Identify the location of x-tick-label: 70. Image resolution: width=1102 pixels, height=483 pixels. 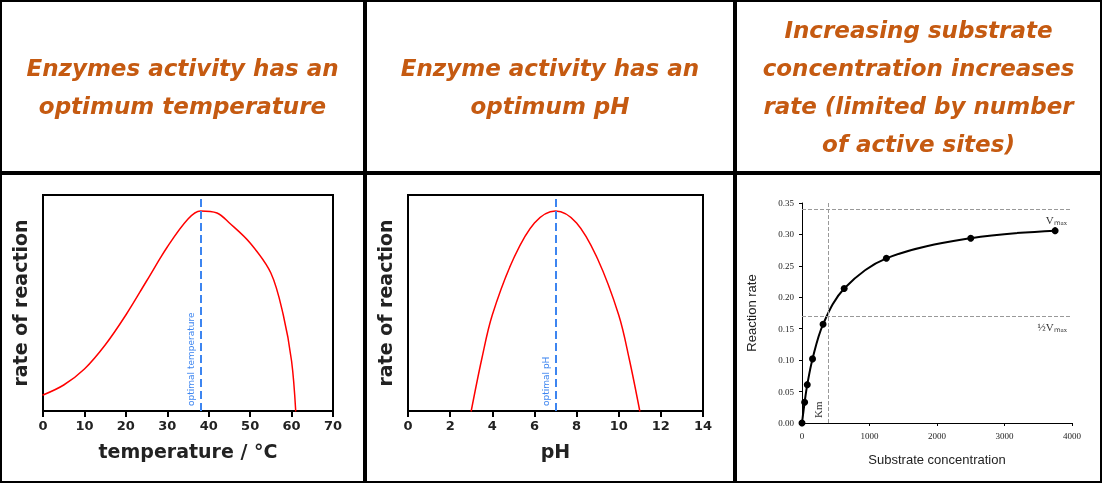
(333, 425).